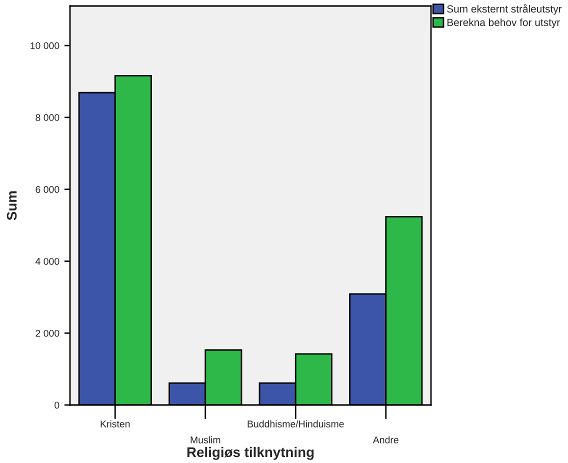  Describe the element at coordinates (296, 424) in the screenshot. I see `x-tick-label: Buddhisme/Hinduisme` at that location.